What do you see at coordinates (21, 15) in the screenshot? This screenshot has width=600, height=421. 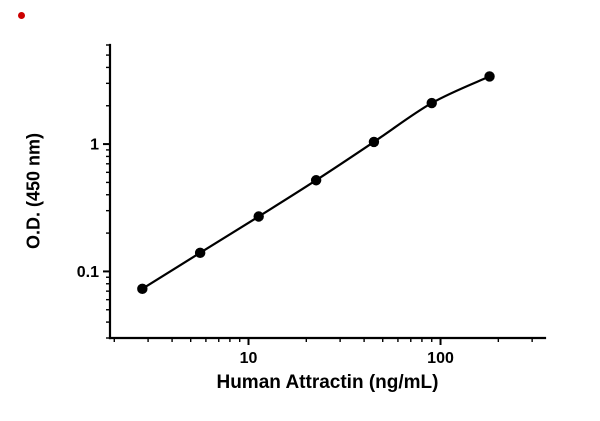 I see `red-dot-marker` at bounding box center [21, 15].